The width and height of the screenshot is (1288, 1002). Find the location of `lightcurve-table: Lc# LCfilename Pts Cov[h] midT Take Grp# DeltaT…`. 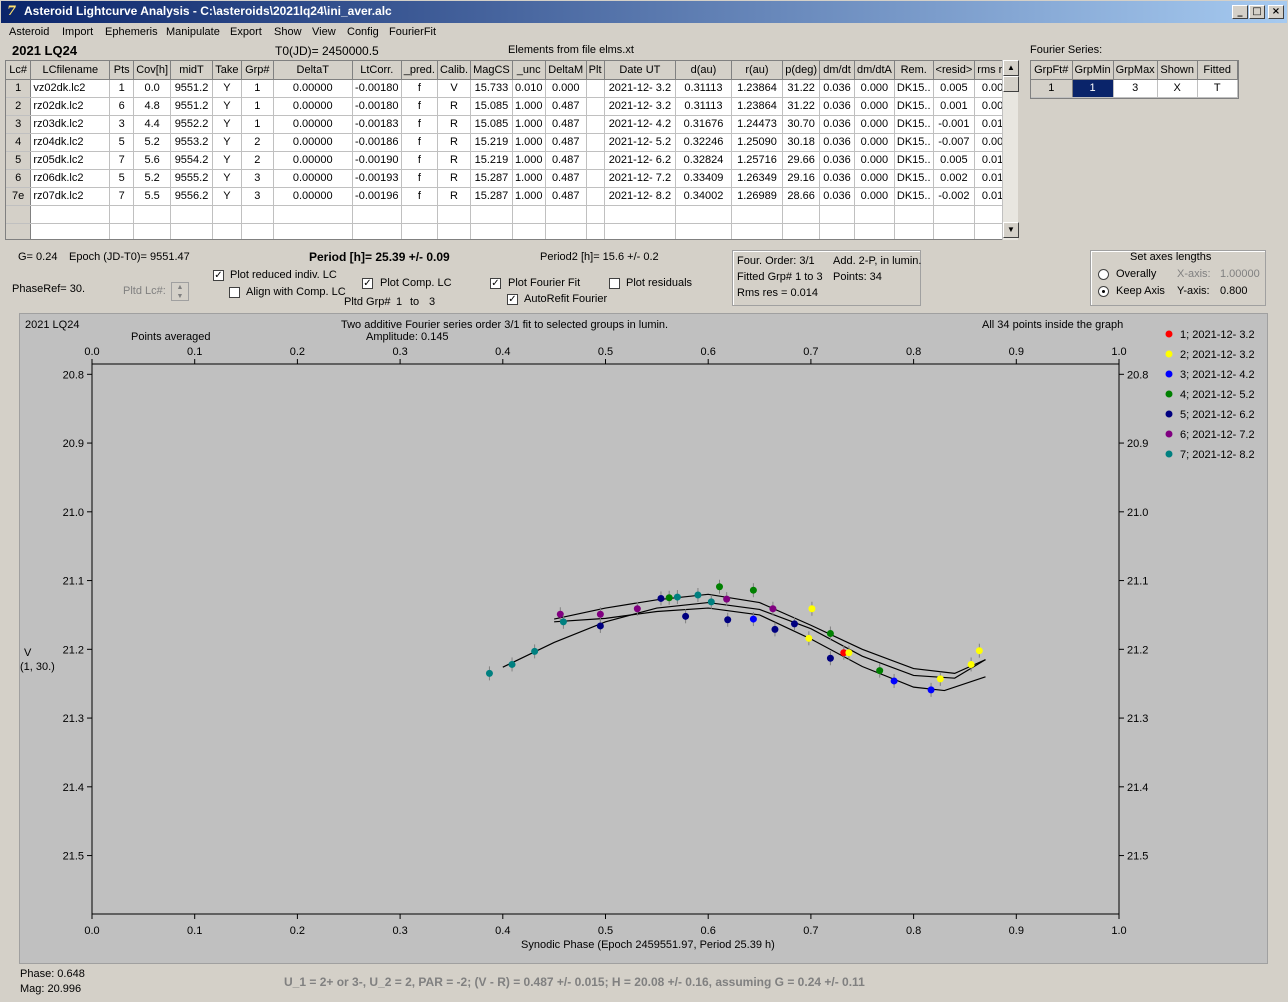

lightcurve-table: Lc# LCfilename Pts Cov[h] midT Take Grp# DeltaT… is located at coordinates (511, 150).